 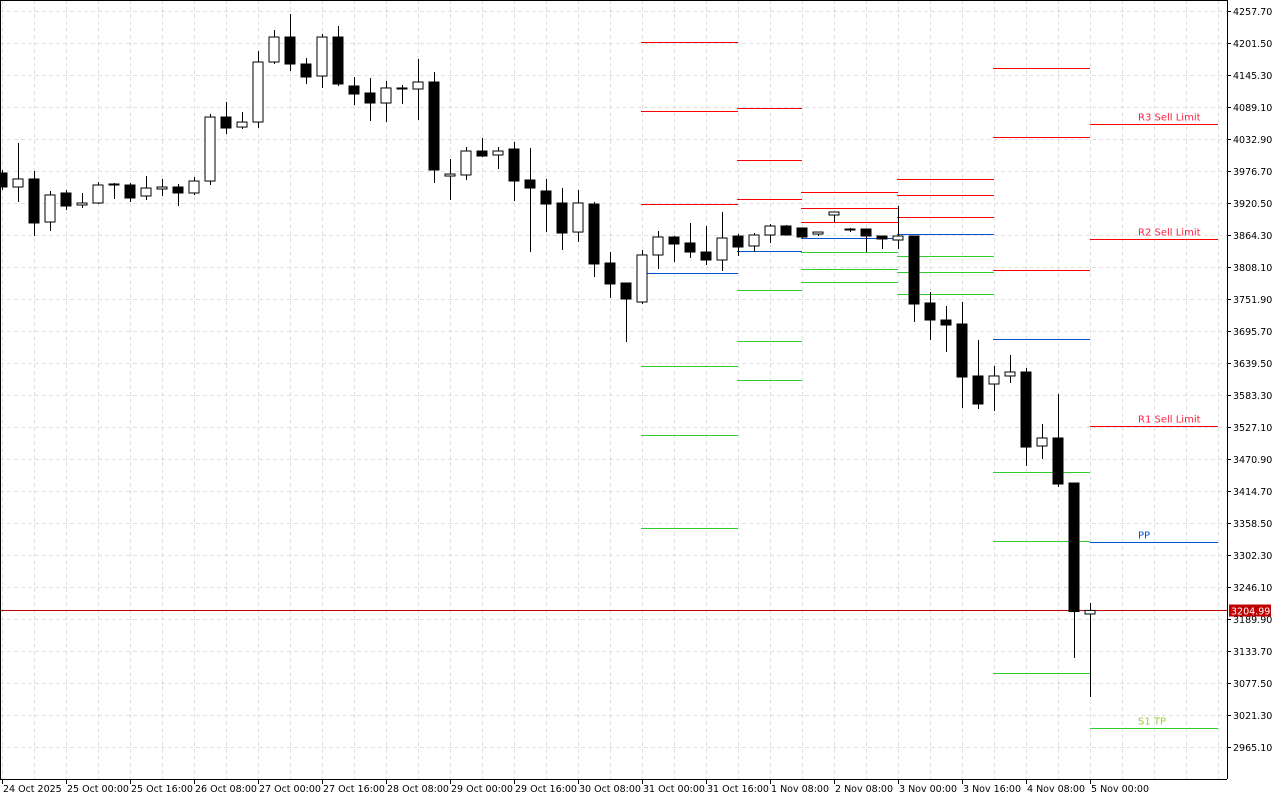 What do you see at coordinates (1120, 789) in the screenshot?
I see `x-tick-label: 5 Nov 00:00` at bounding box center [1120, 789].